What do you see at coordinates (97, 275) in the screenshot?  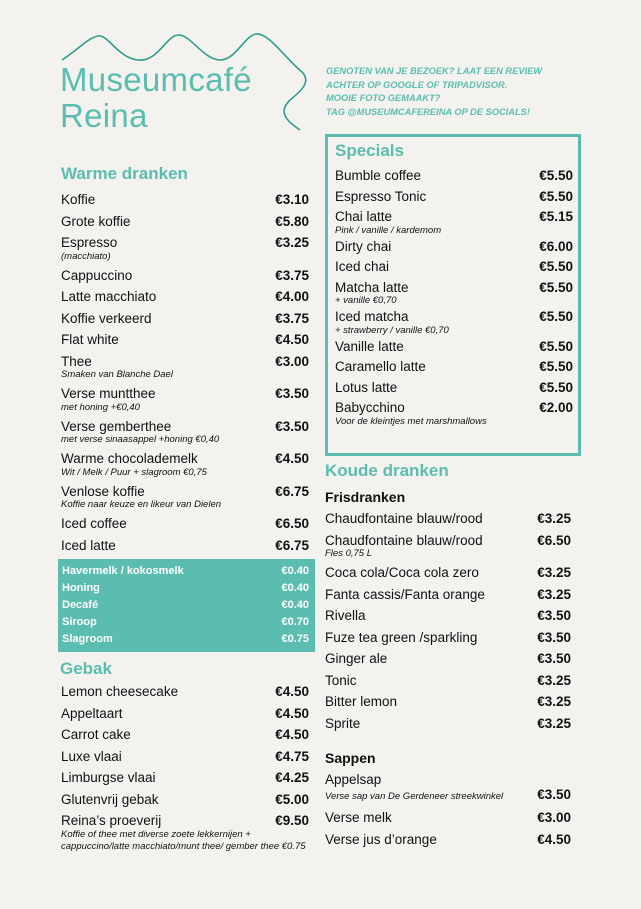 I see `item-name: Cappuccino` at bounding box center [97, 275].